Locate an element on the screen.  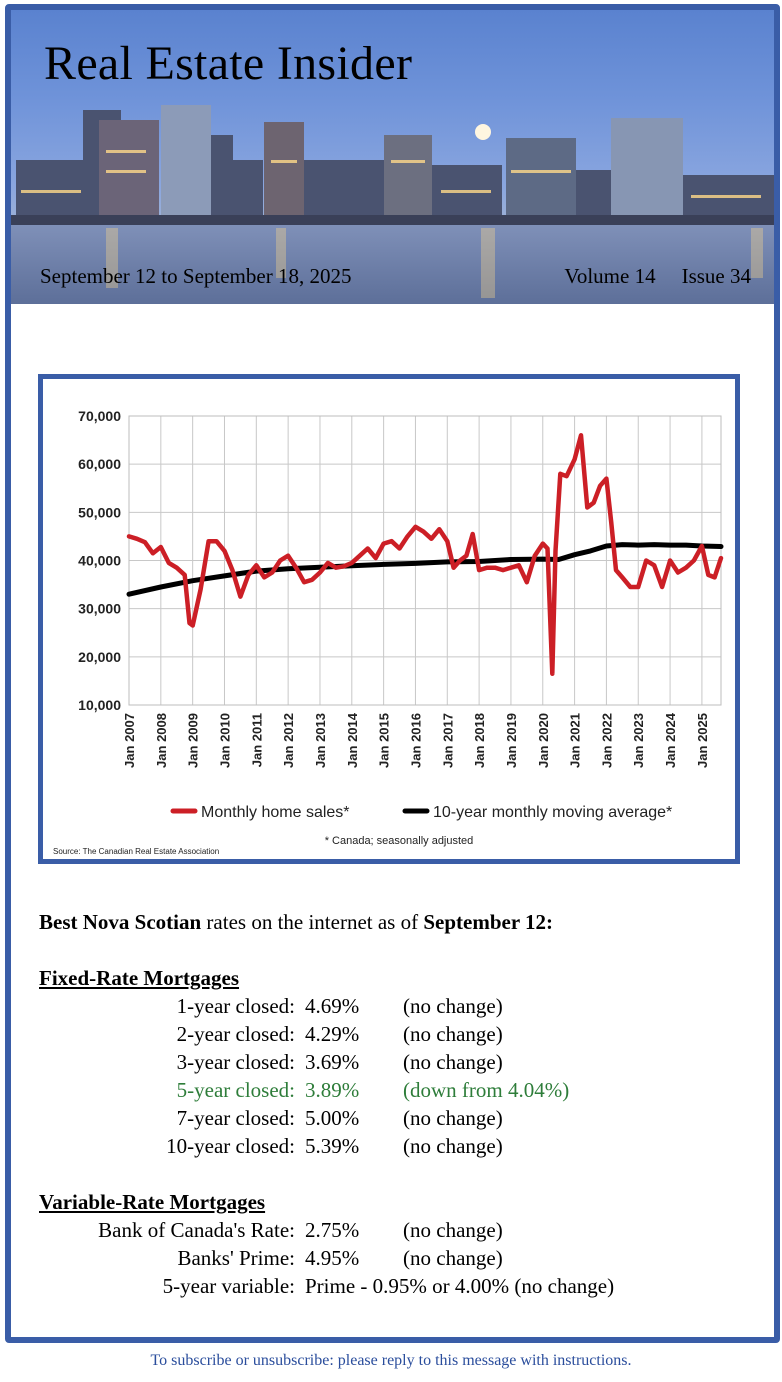
x-tick-label: Jan 2018 is located at coordinates (479, 740).